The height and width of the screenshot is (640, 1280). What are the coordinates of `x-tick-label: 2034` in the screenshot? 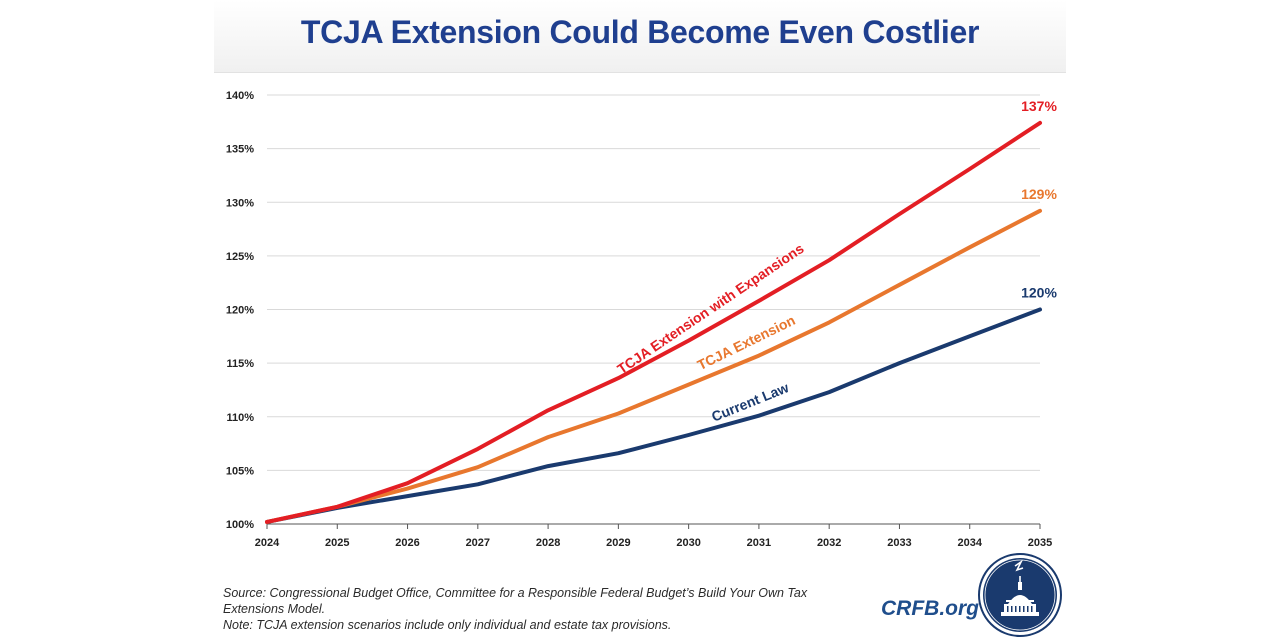 It's located at (969, 543).